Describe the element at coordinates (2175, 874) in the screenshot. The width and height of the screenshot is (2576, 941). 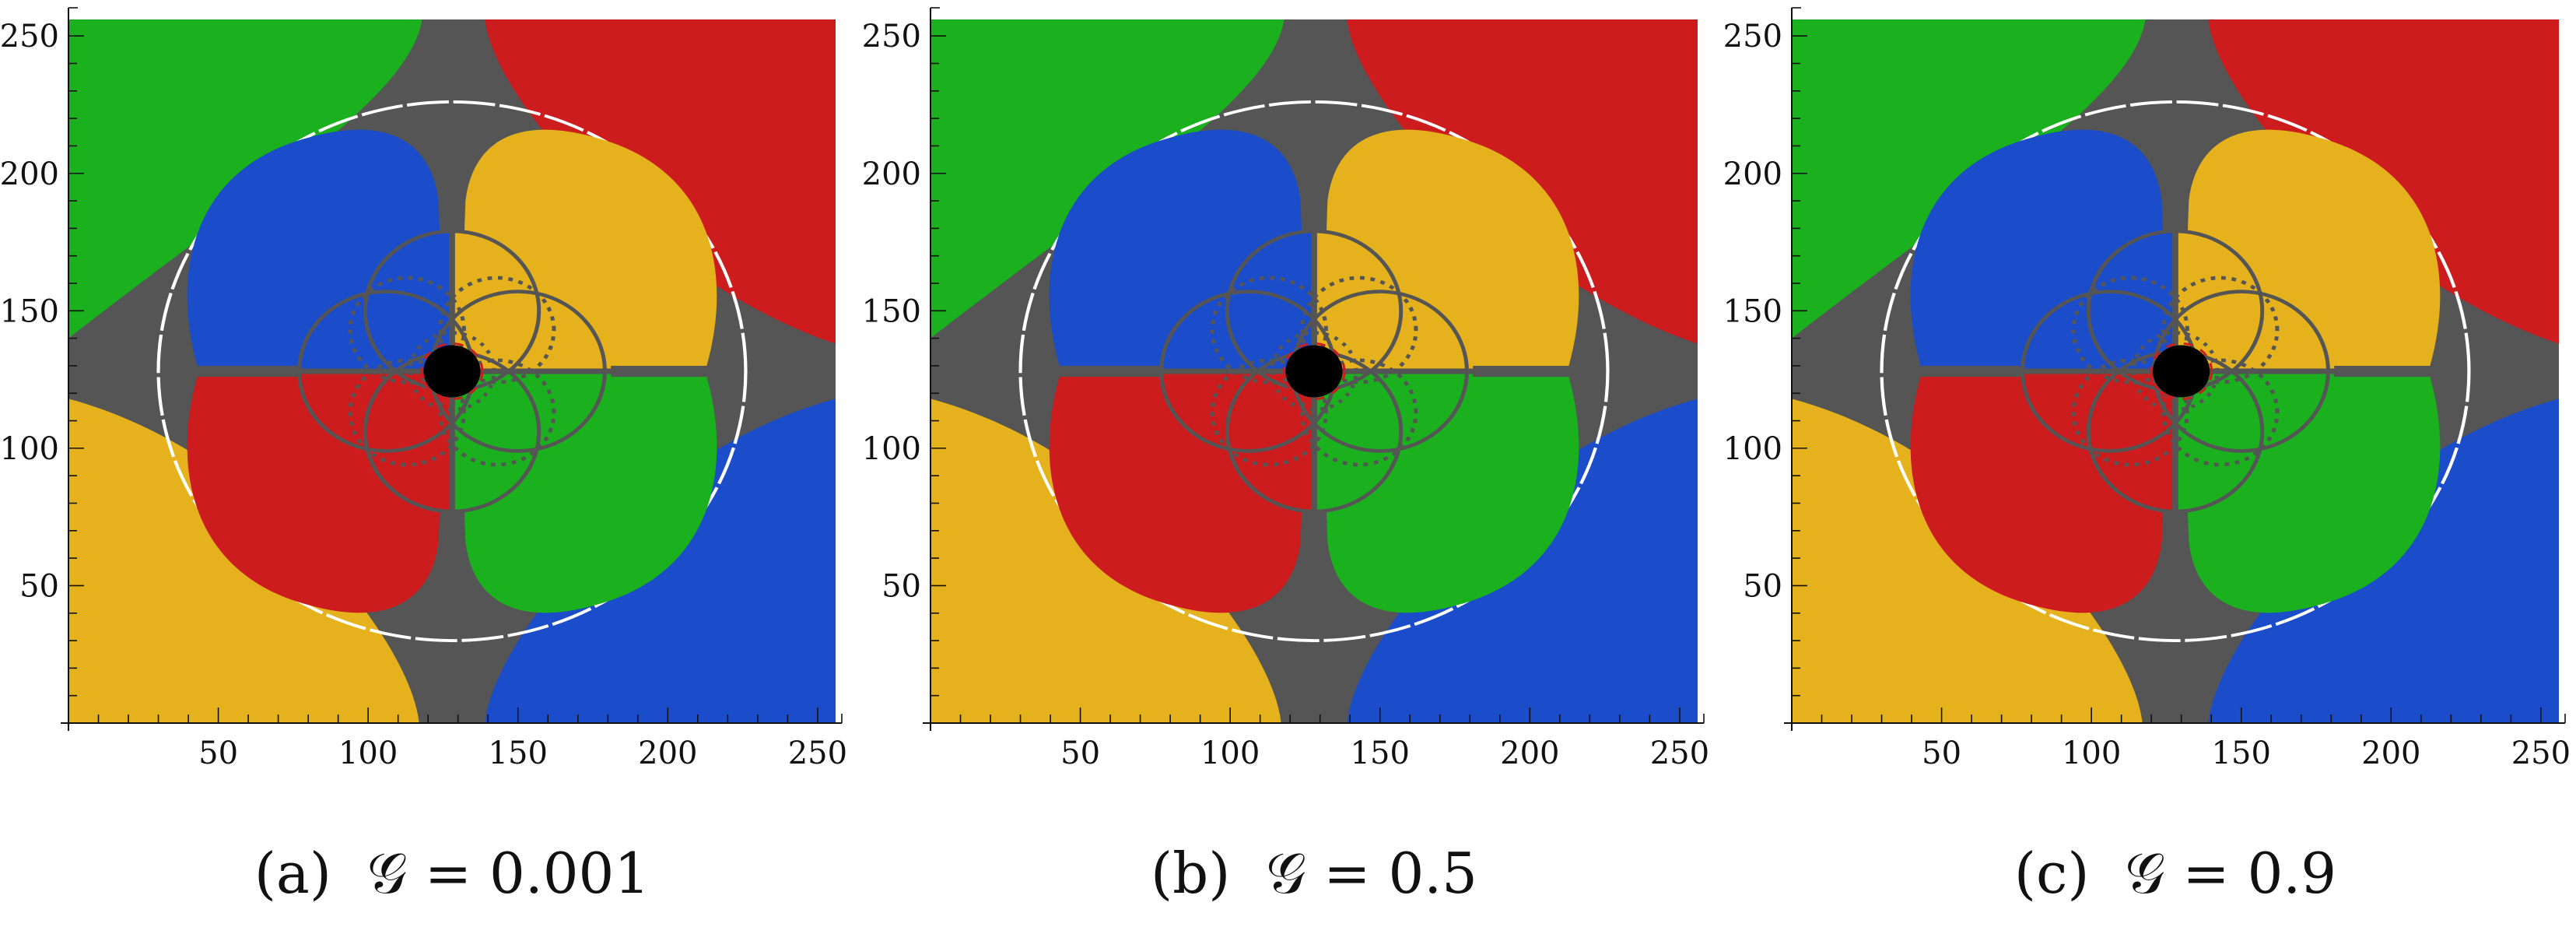
I see `caption-c: (c) 𝒢 = 0.9` at that location.